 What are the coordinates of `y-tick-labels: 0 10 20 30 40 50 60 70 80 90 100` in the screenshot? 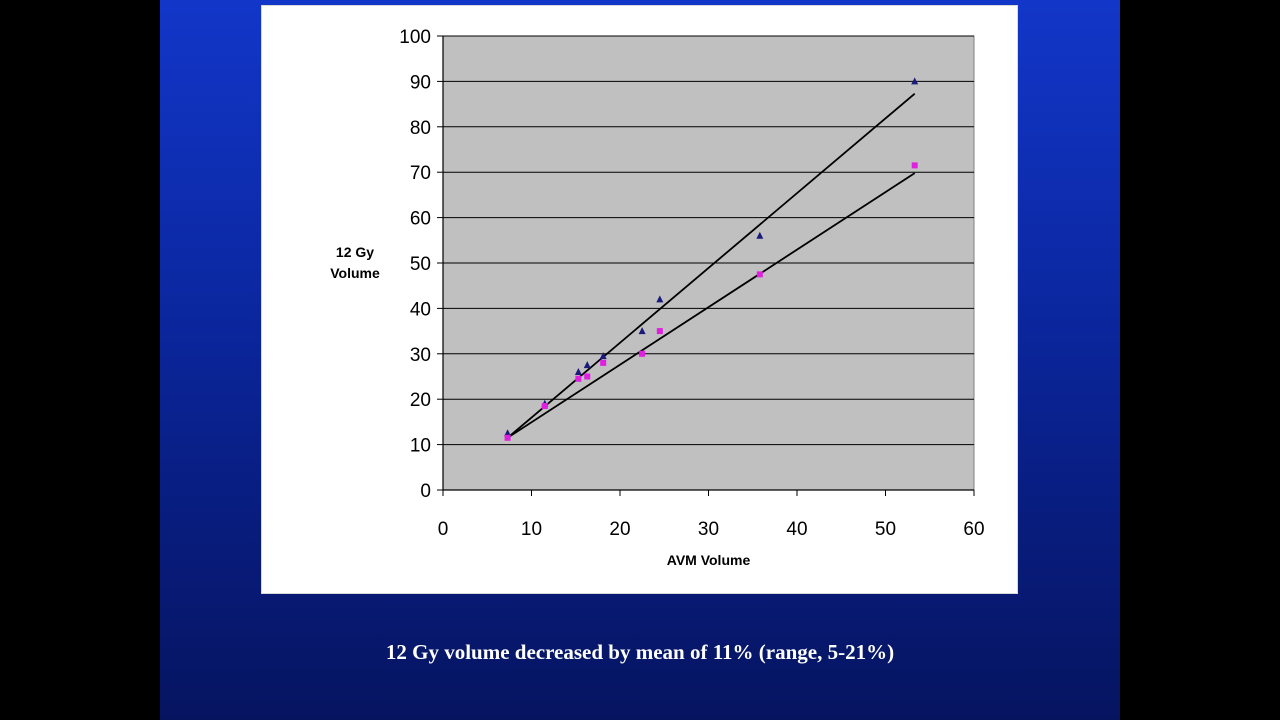 It's located at (415, 264).